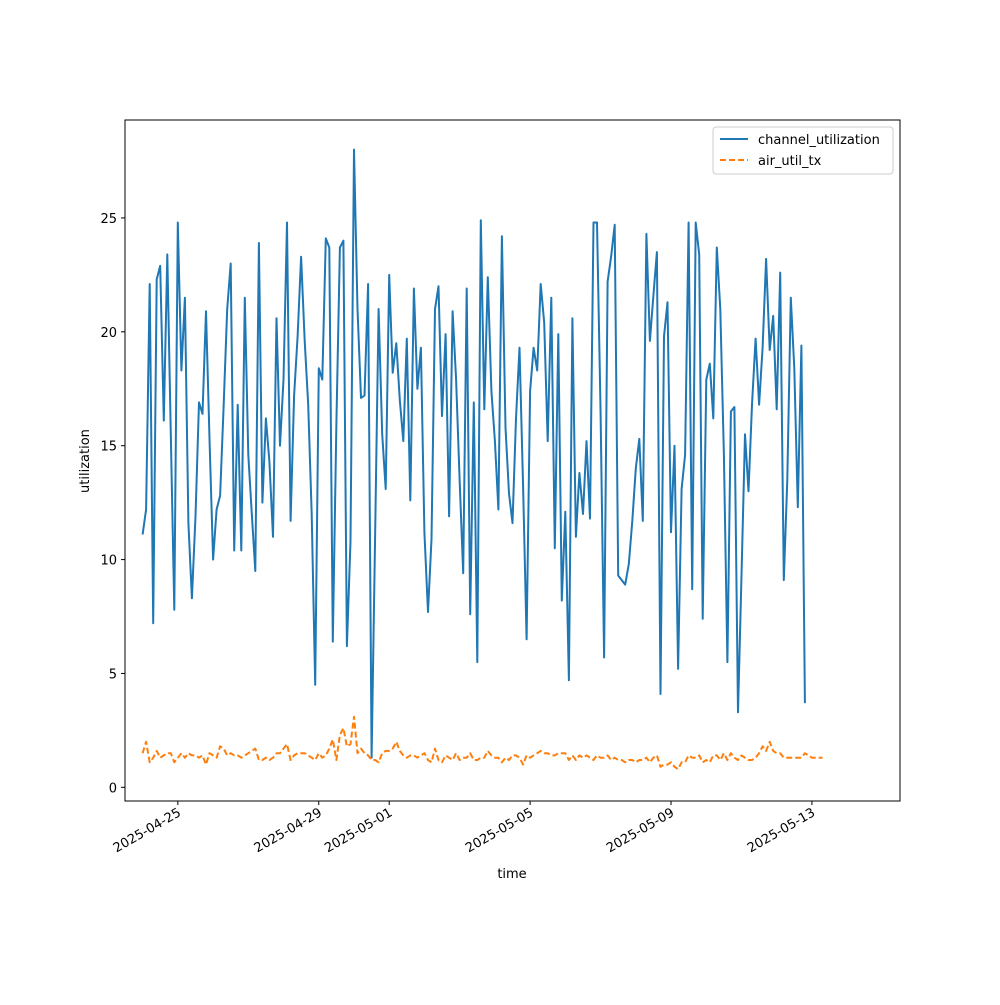 The width and height of the screenshot is (1000, 1005). I want to click on y-axis: 0 5 10 15 20 25, so click(112, 504).